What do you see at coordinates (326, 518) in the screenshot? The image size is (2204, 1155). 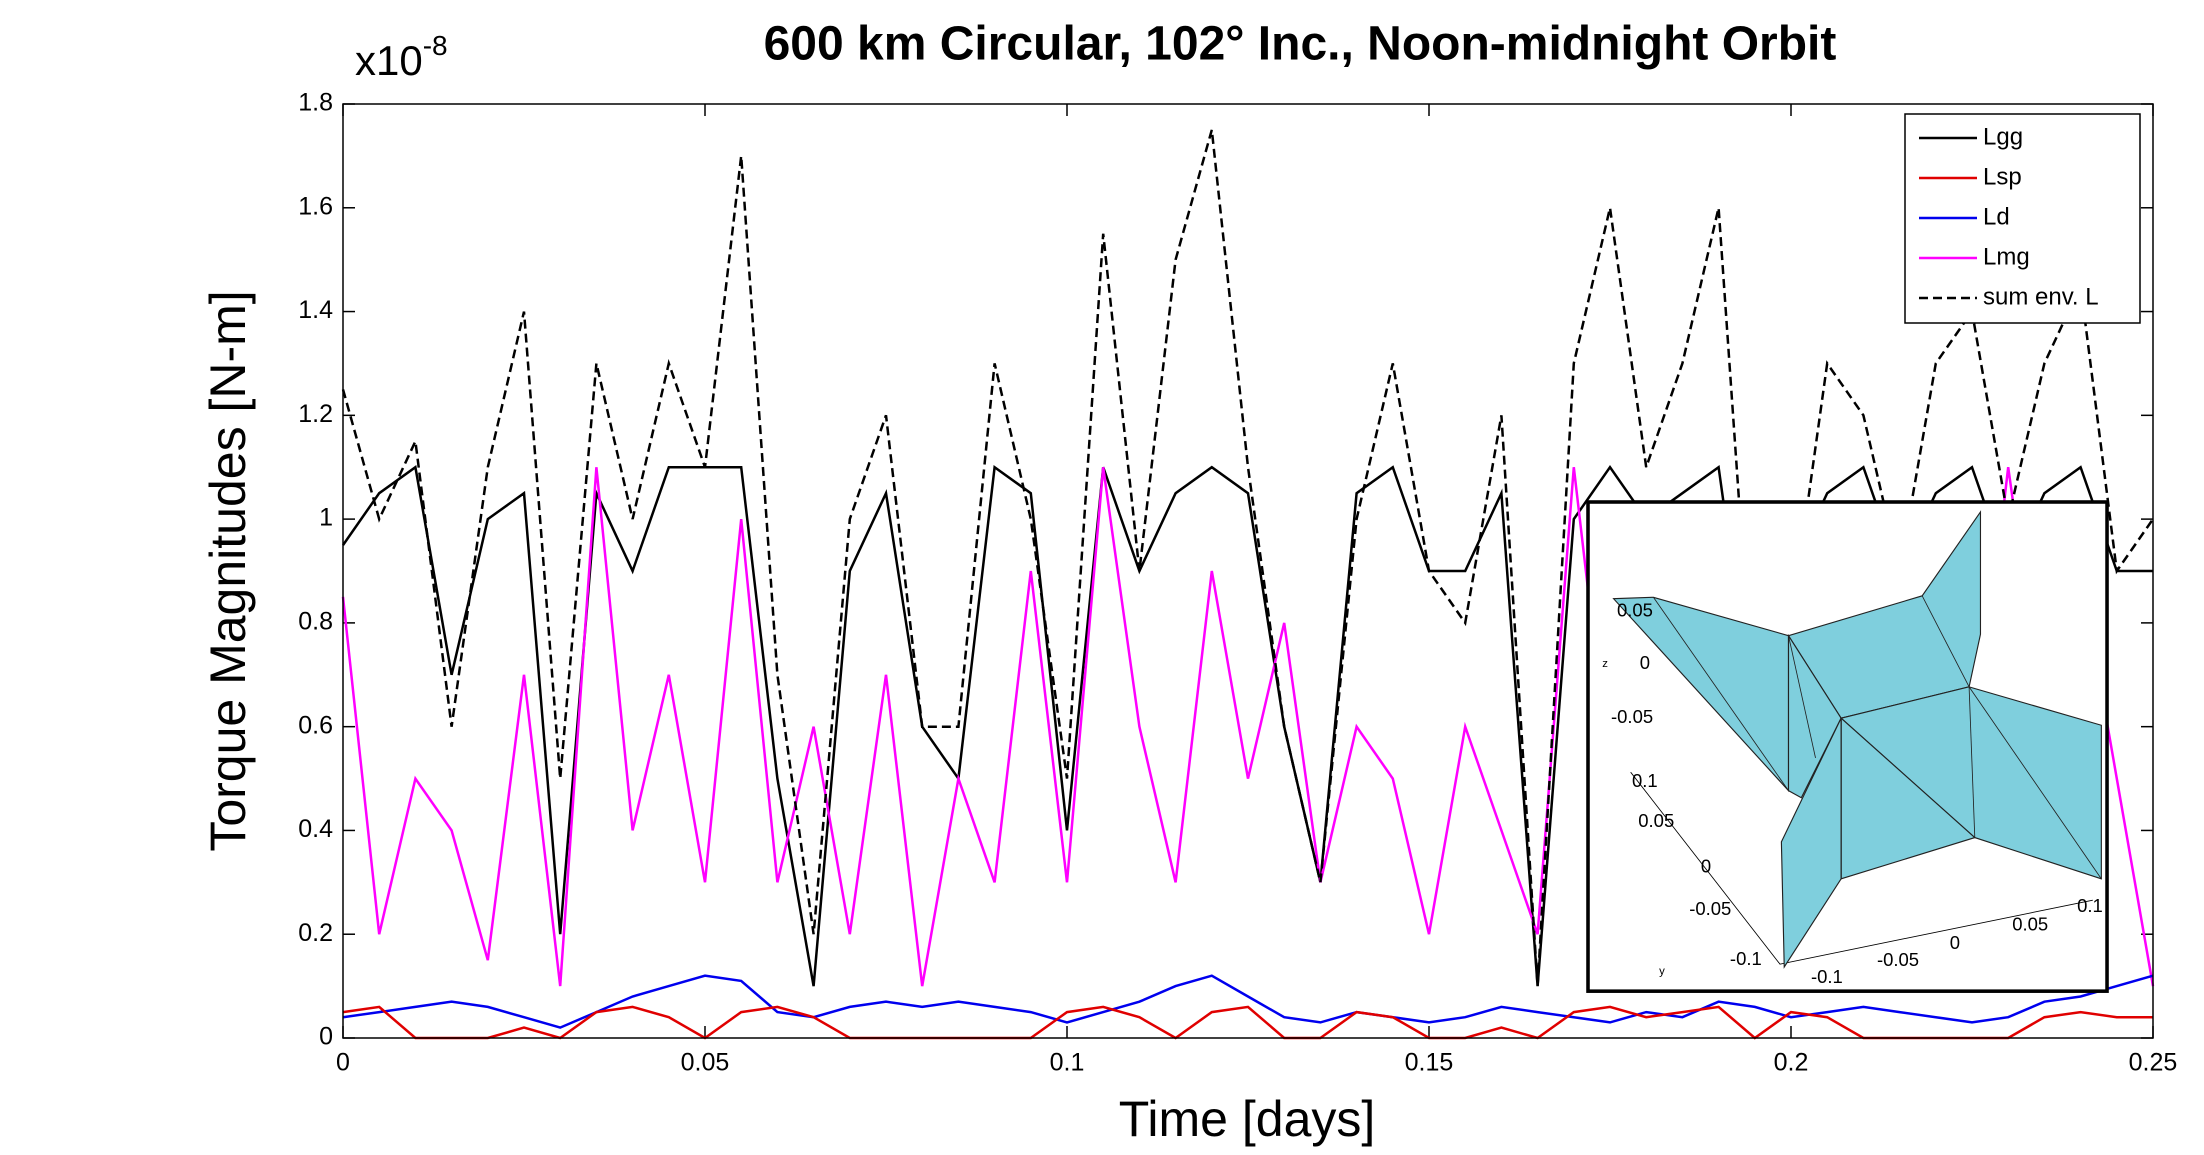 I see `y-tick-label: 1` at bounding box center [326, 518].